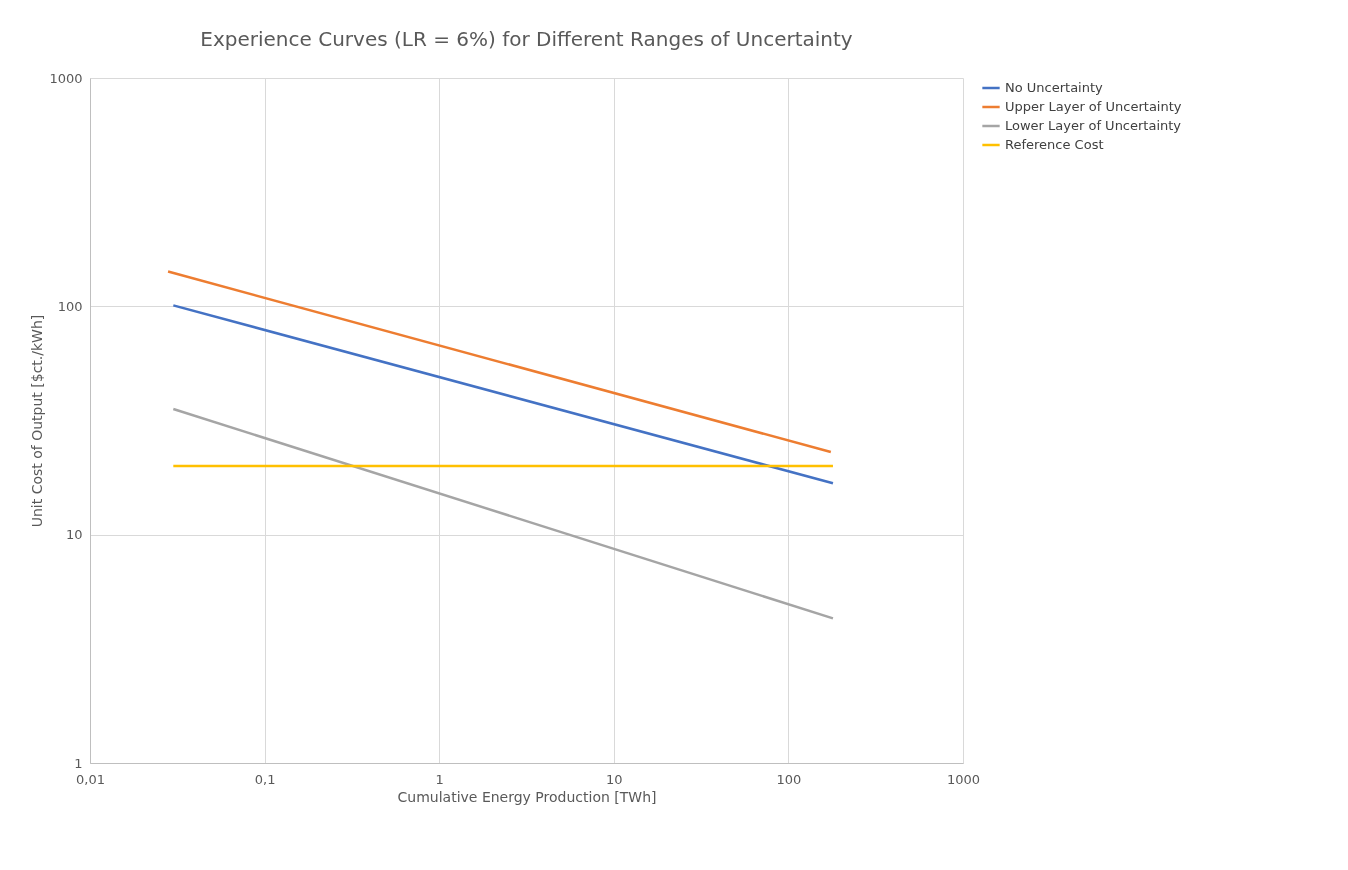 The image size is (1348, 870). I want to click on legend-label: Reference Cost, so click(1054, 144).